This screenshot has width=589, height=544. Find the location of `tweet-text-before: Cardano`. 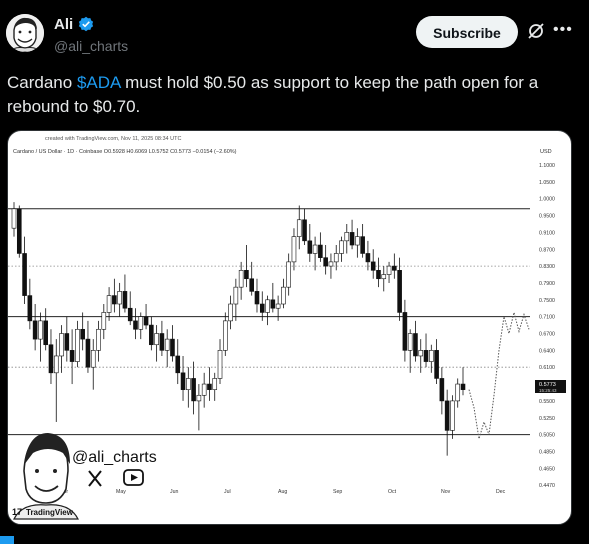

tweet-text-before: Cardano is located at coordinates (42, 82).